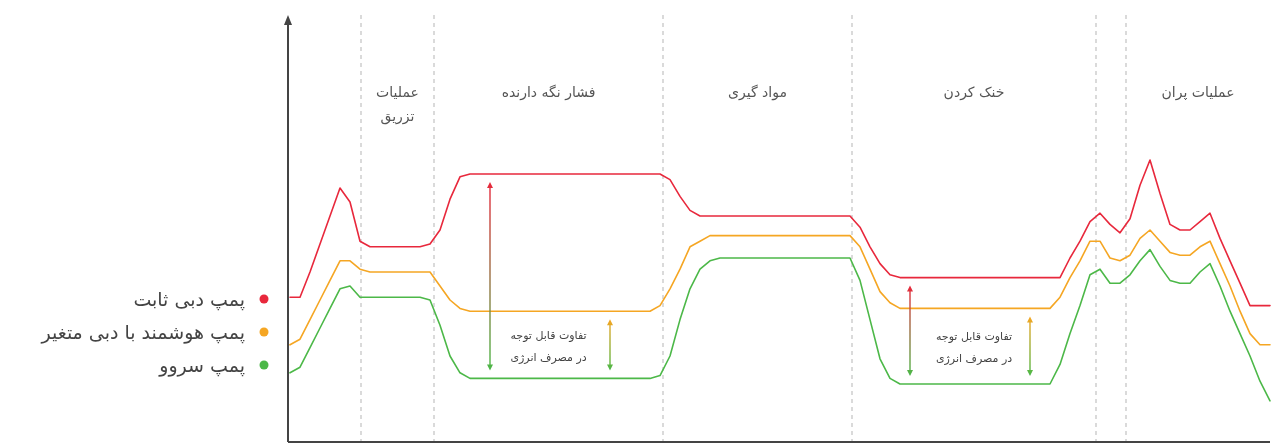 This screenshot has height=444, width=1274. I want to click on text: عملیات پران, so click(1198, 92).